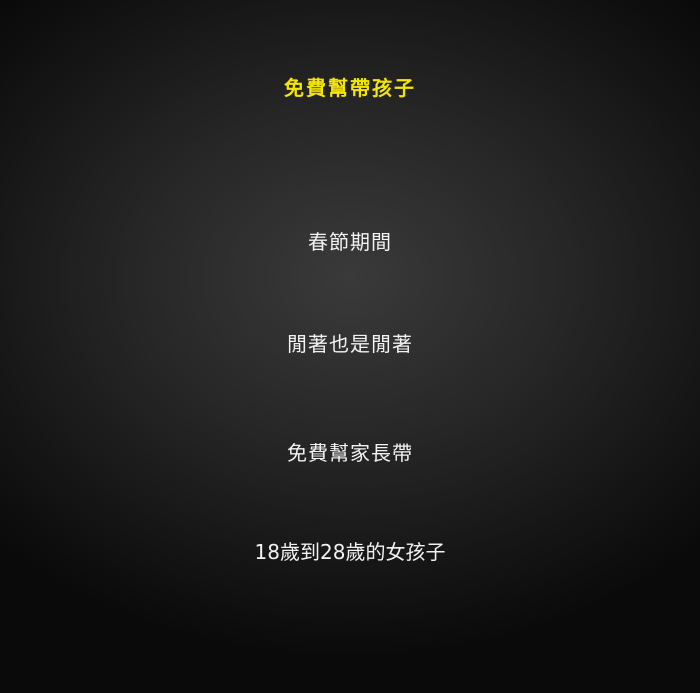 The image size is (700, 693). Describe the element at coordinates (350, 453) in the screenshot. I see `poster-line-3: 免費幫家長帶` at that location.